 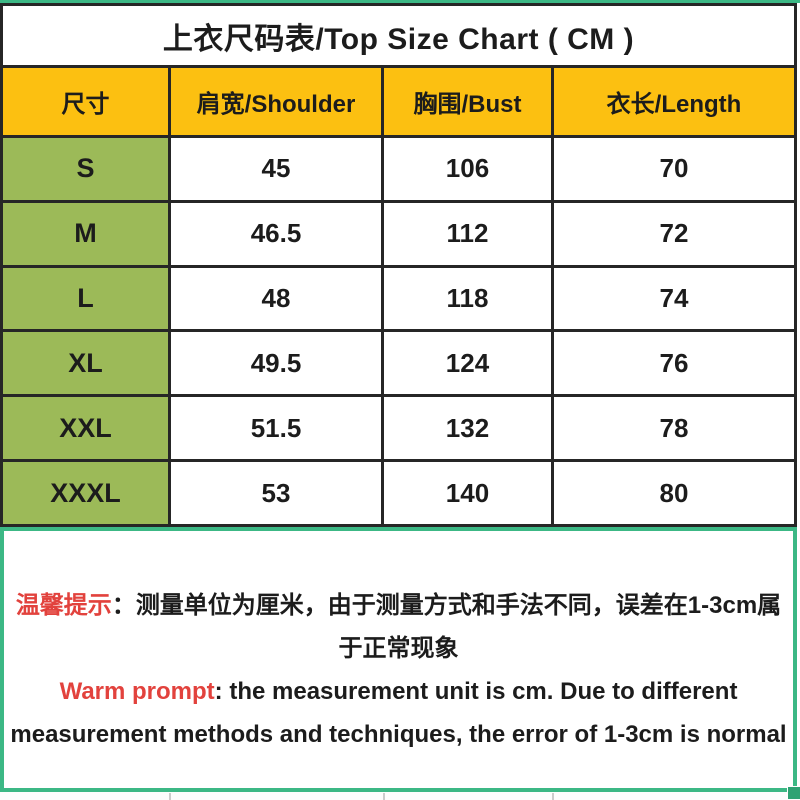 I want to click on length-cell: 78, so click(x=674, y=428).